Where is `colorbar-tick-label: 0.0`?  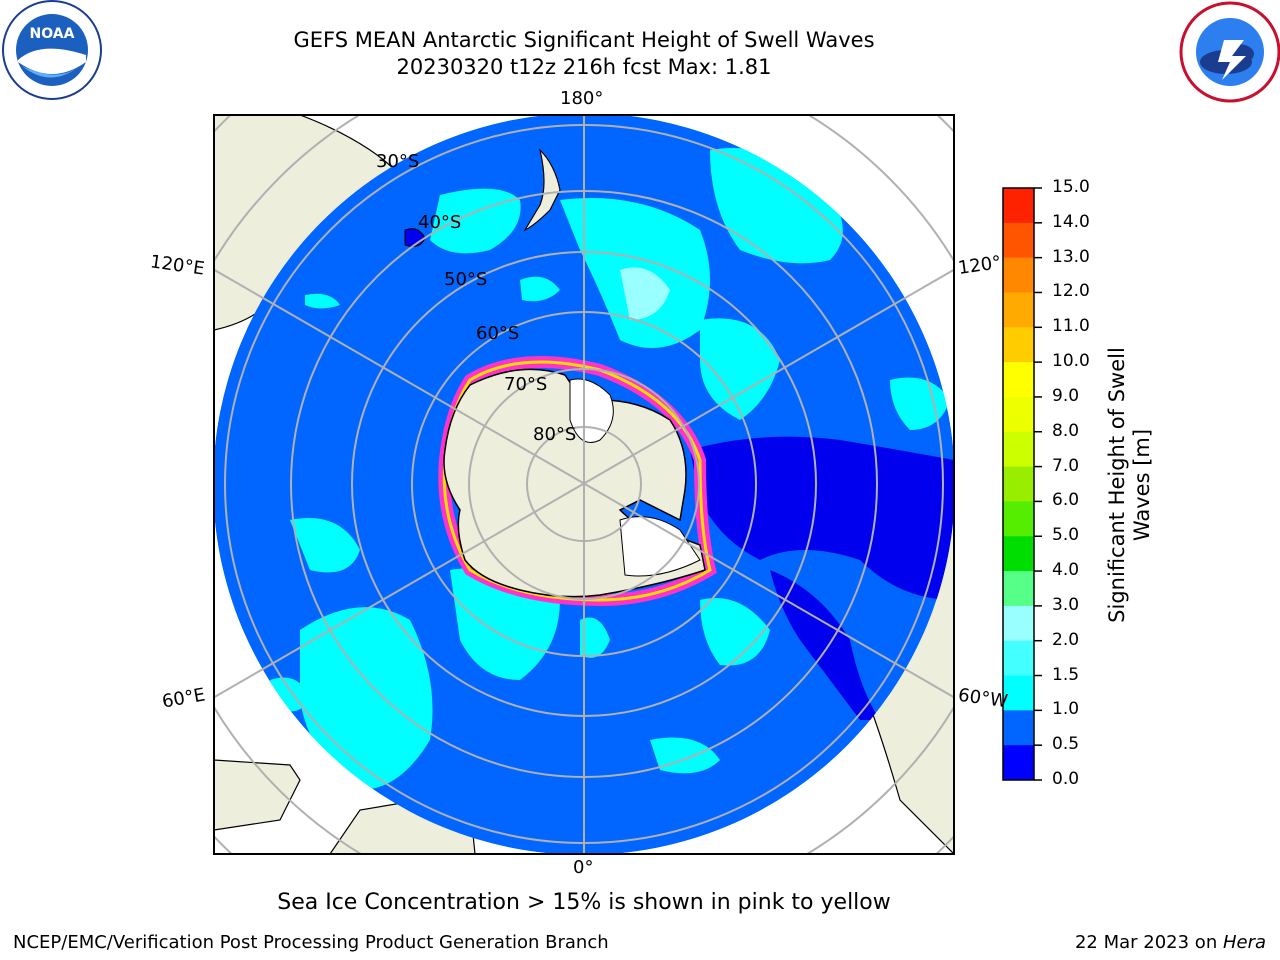 colorbar-tick-label: 0.0 is located at coordinates (1066, 779).